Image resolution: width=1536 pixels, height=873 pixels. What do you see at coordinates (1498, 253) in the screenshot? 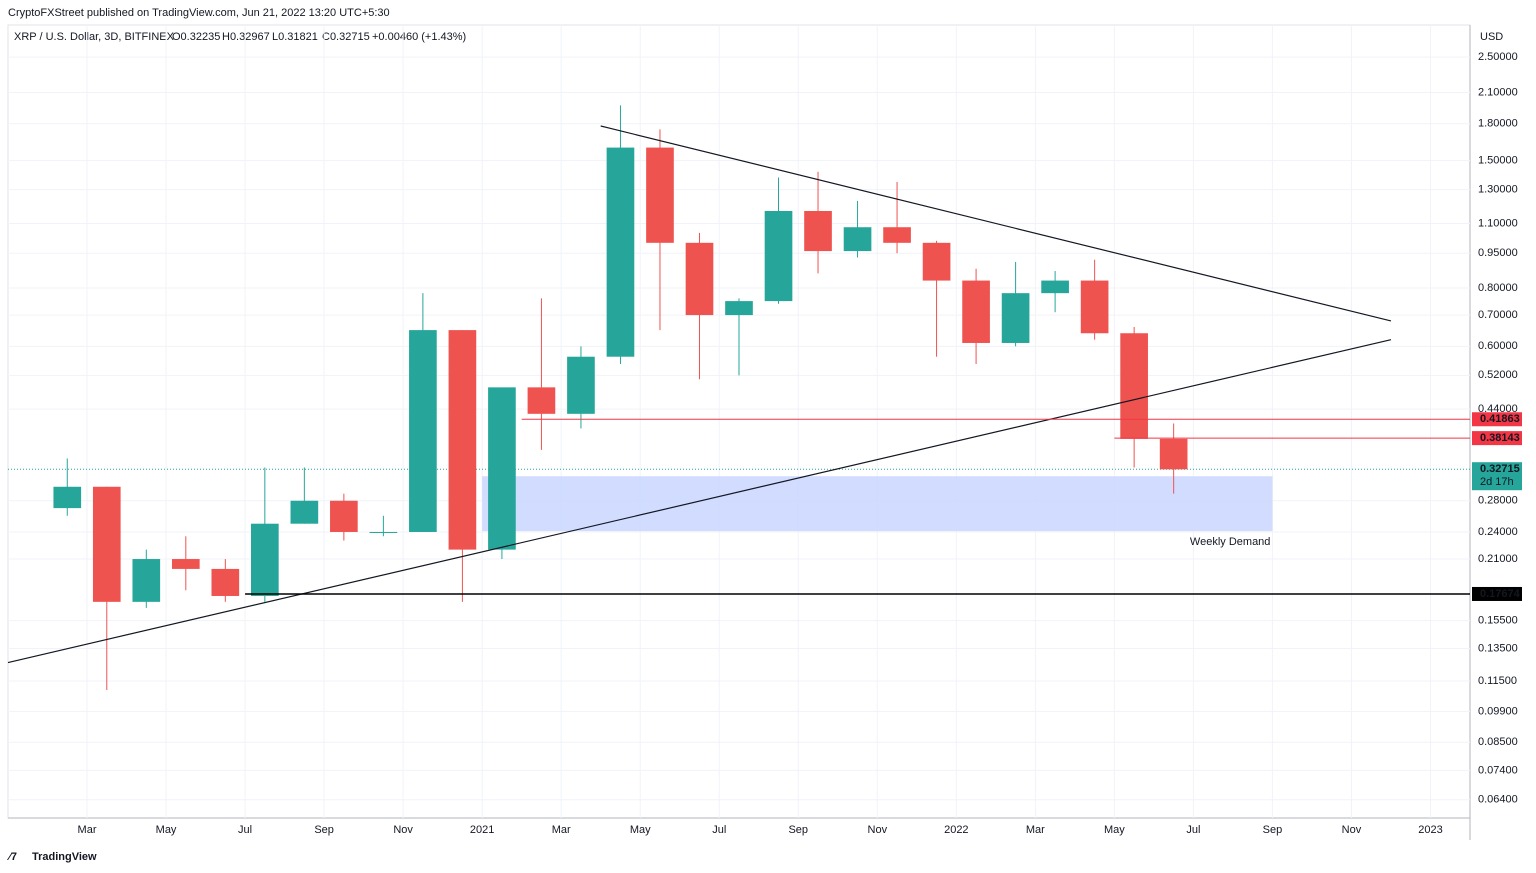
I see `y-tick-label: 0.95000` at bounding box center [1498, 253].